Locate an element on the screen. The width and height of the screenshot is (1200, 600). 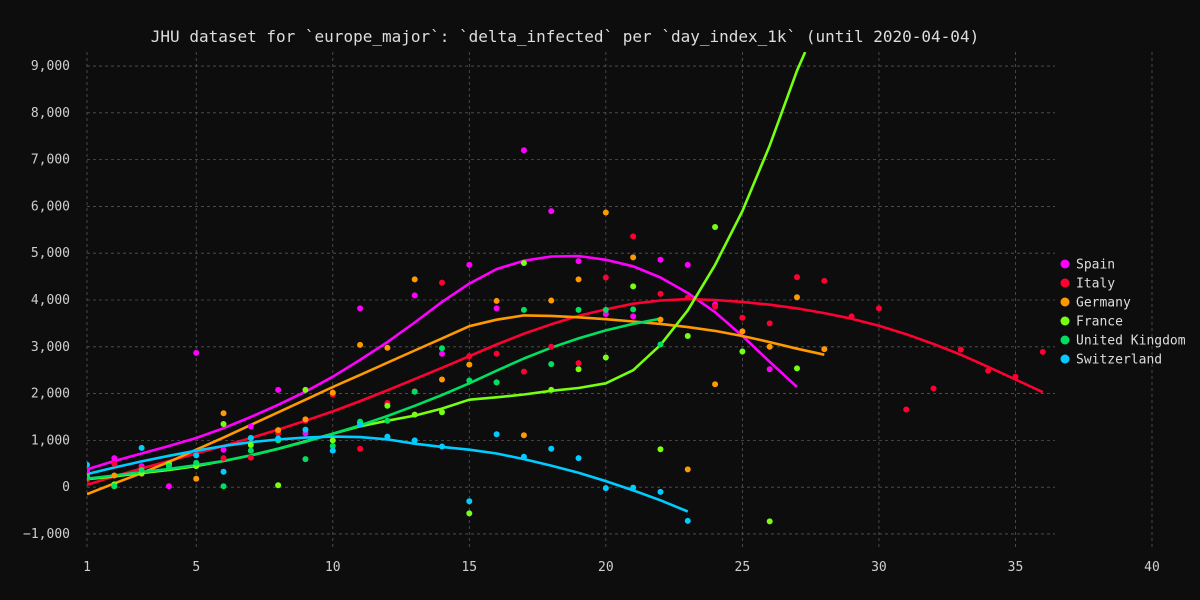
legend-label-france: France is located at coordinates (1099, 322).